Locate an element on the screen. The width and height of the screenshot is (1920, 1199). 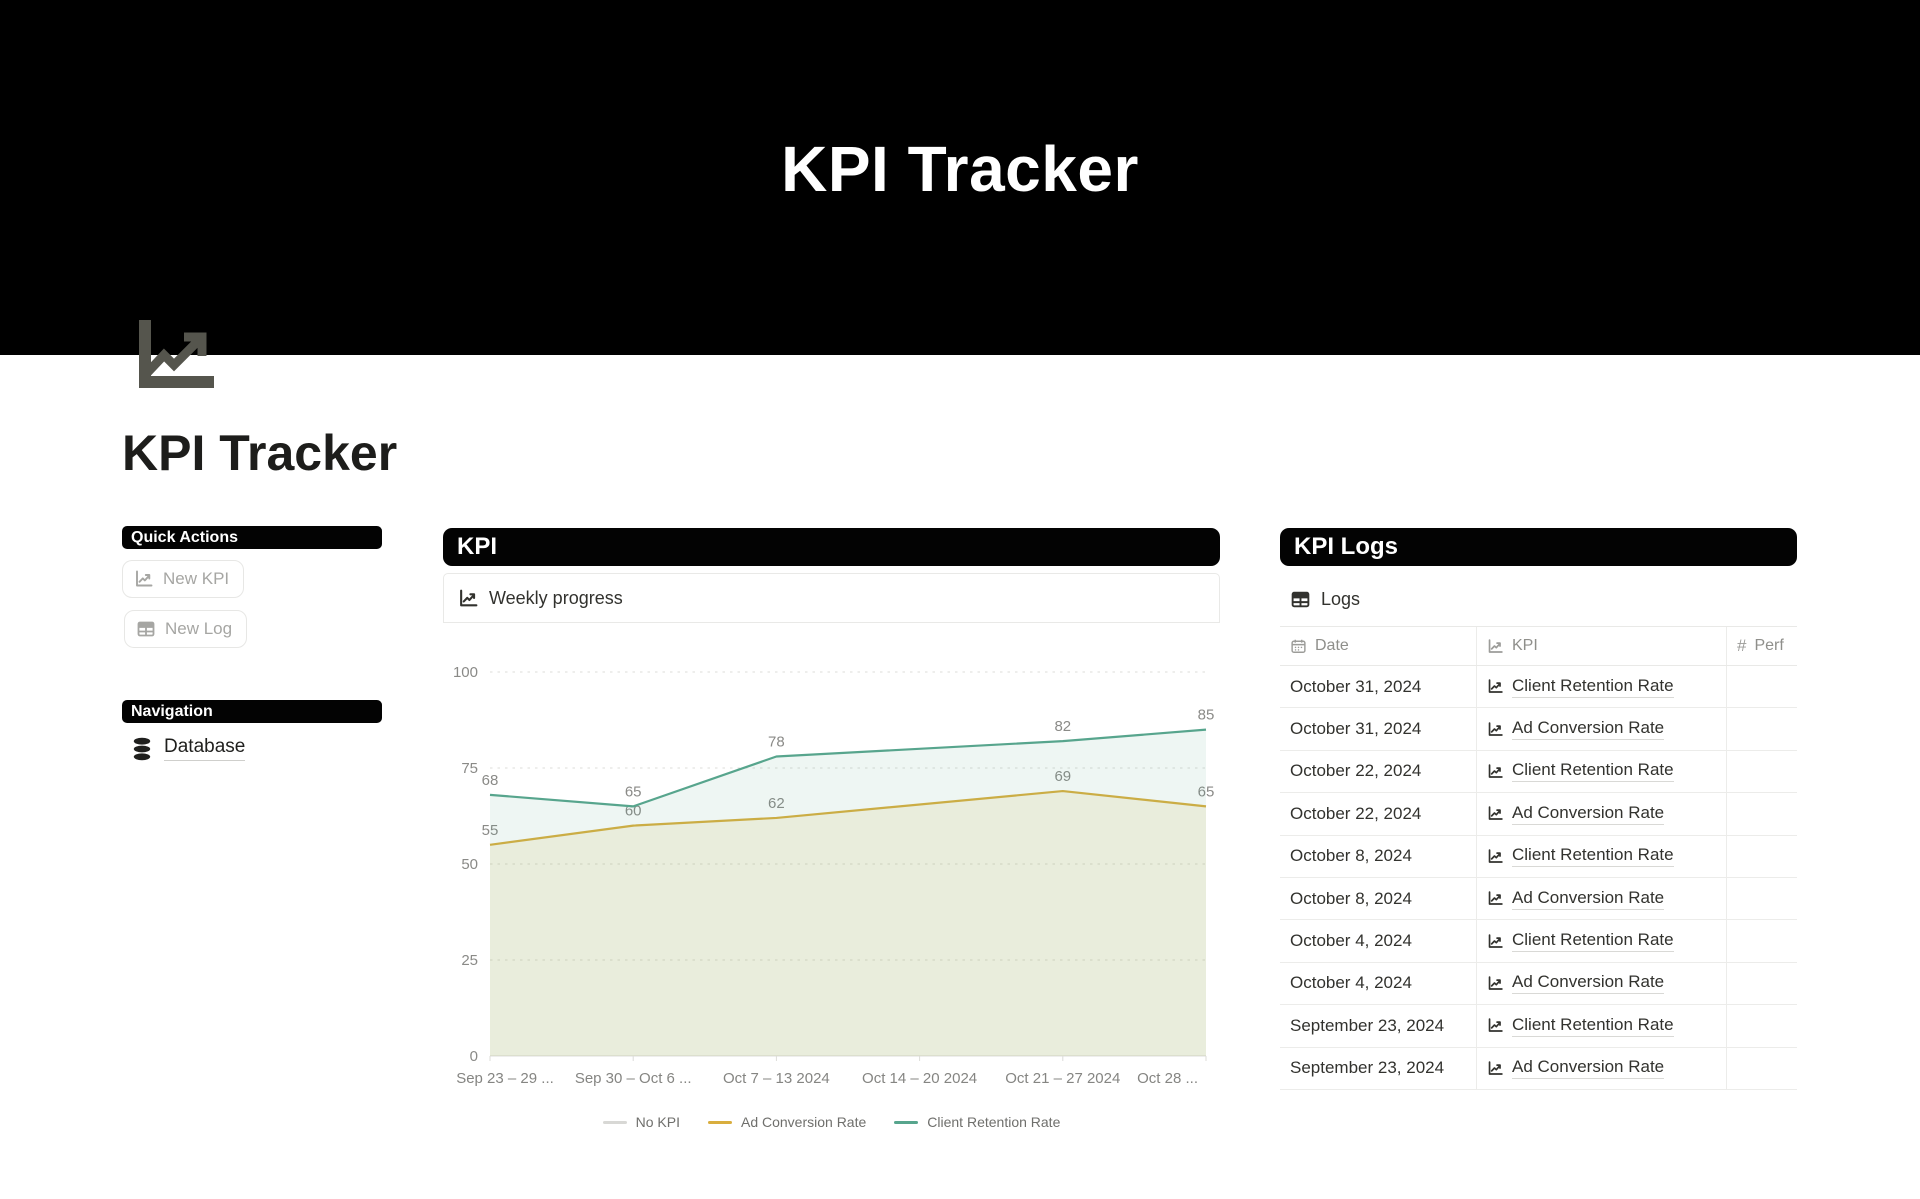
table-row: October 4, 2024 Ad Conversion Rate is located at coordinates (1538, 984).